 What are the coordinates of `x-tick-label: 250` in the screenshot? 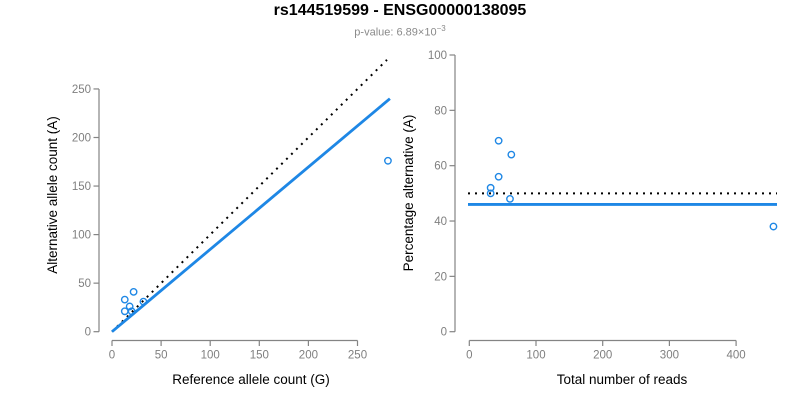 It's located at (357, 356).